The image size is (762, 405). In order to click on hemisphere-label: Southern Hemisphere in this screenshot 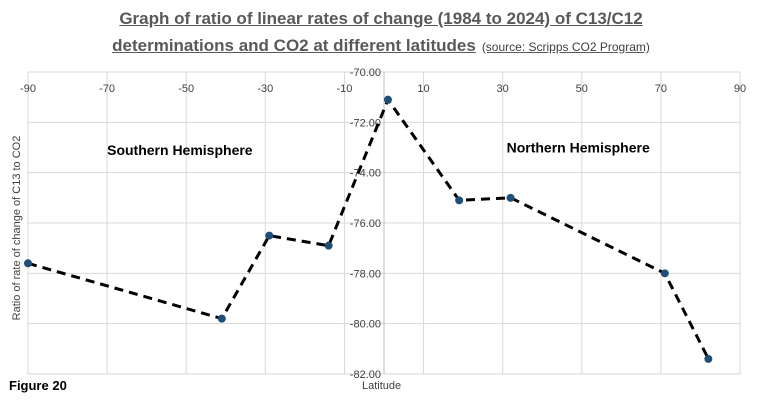, I will do `click(180, 150)`.